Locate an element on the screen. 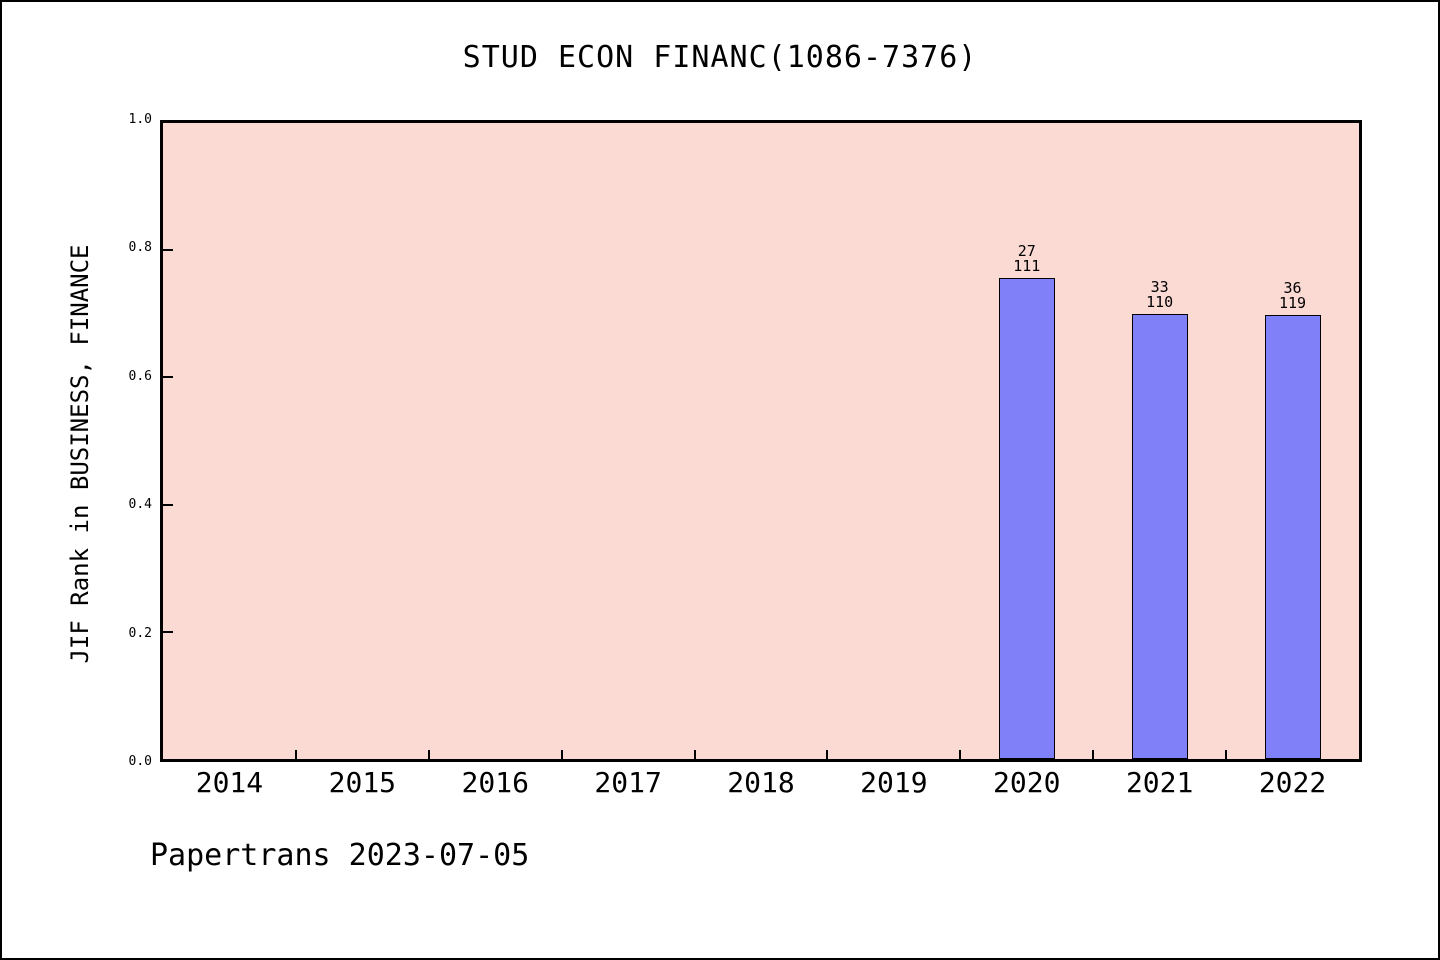  y-tick-label: 0.2 is located at coordinates (140, 633).